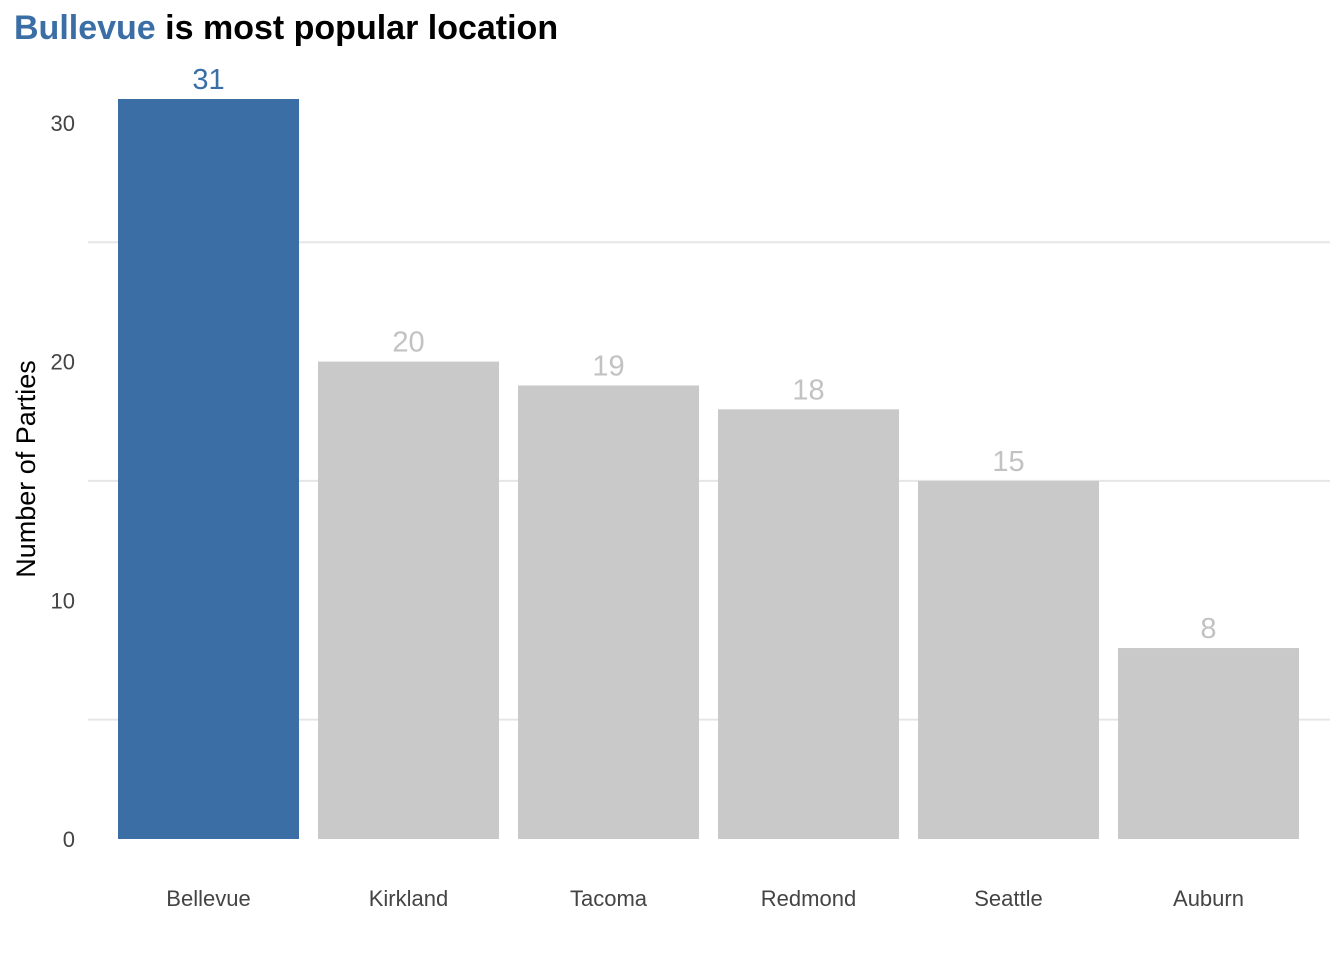 Image resolution: width=1344 pixels, height=960 pixels. I want to click on y-tick-label: 0, so click(69, 839).